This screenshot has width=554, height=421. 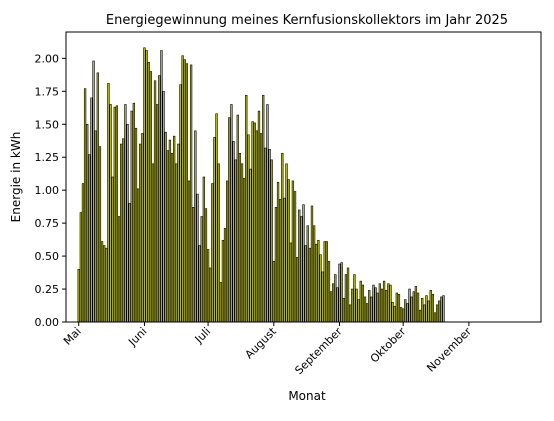 I want to click on y-tick-label: 0.25, so click(x=47, y=289).